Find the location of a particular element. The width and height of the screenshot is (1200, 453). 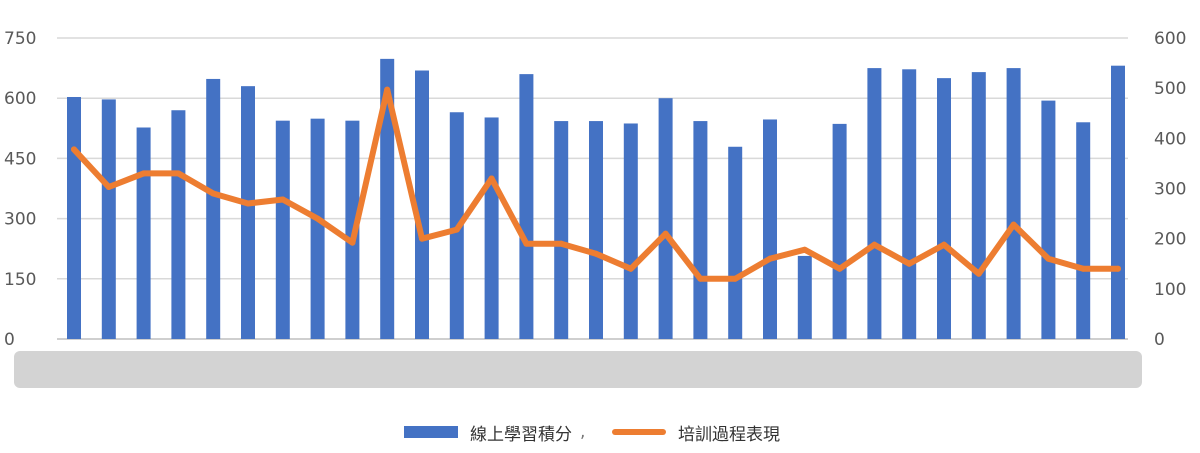

right-tick-label: 200 is located at coordinates (1170, 240).